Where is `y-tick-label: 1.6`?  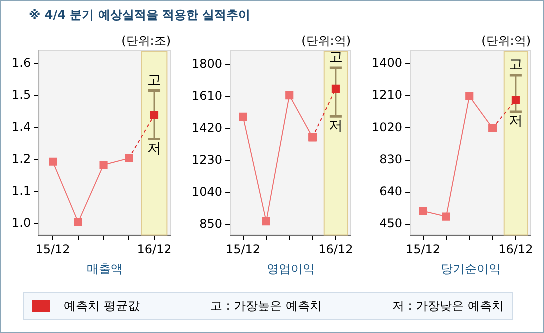
y-tick-label: 1.6 is located at coordinates (22, 63).